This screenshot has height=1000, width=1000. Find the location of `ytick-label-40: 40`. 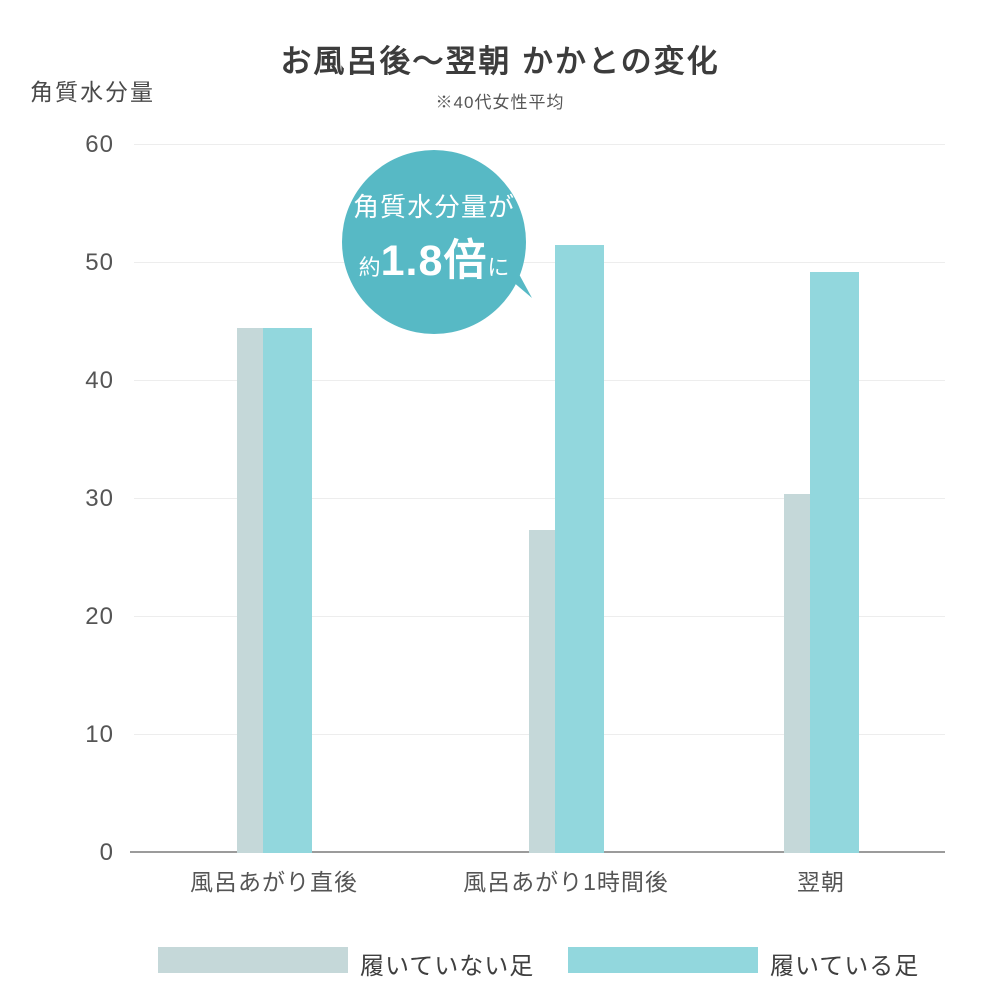

ytick-label-40: 40 is located at coordinates (99, 380).